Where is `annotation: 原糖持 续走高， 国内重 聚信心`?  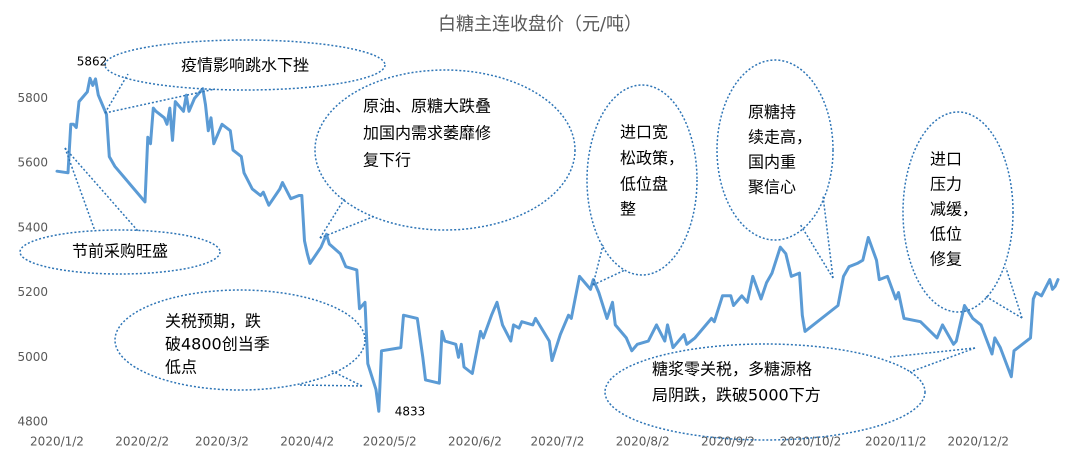
annotation: 原糖持 续走高， 国内重 聚信心 is located at coordinates (775, 169).